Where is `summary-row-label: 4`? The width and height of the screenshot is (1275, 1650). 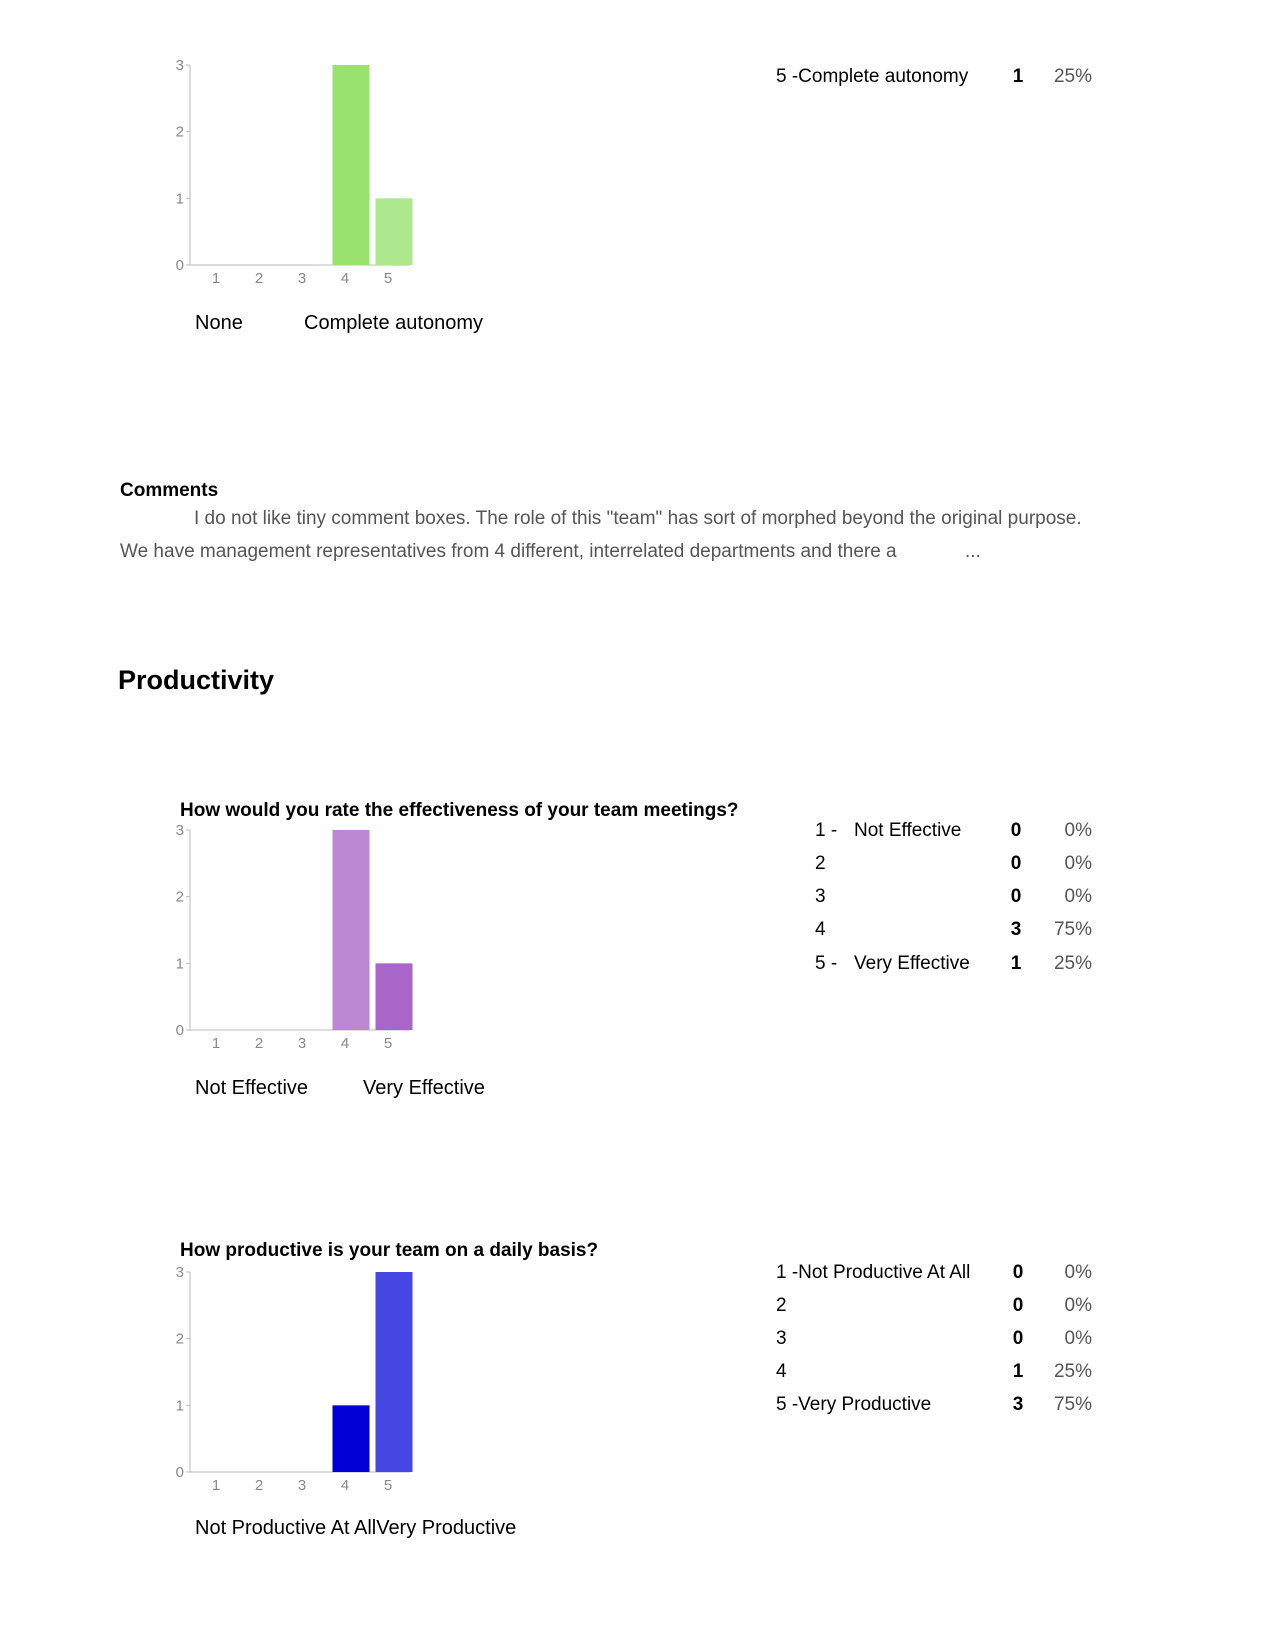
summary-row-label: 4 is located at coordinates (781, 1371).